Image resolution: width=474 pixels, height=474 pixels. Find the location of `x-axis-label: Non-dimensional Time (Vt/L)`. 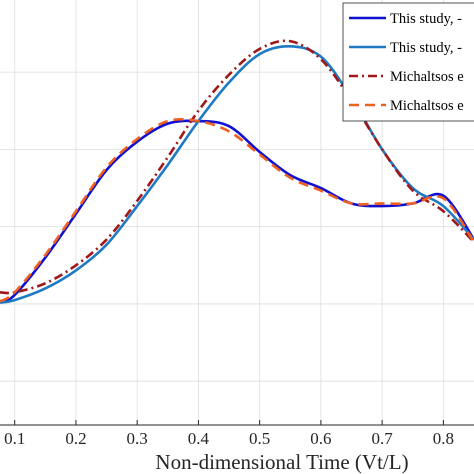

x-axis-label: Non-dimensional Time (Vt/L) is located at coordinates (281, 462).